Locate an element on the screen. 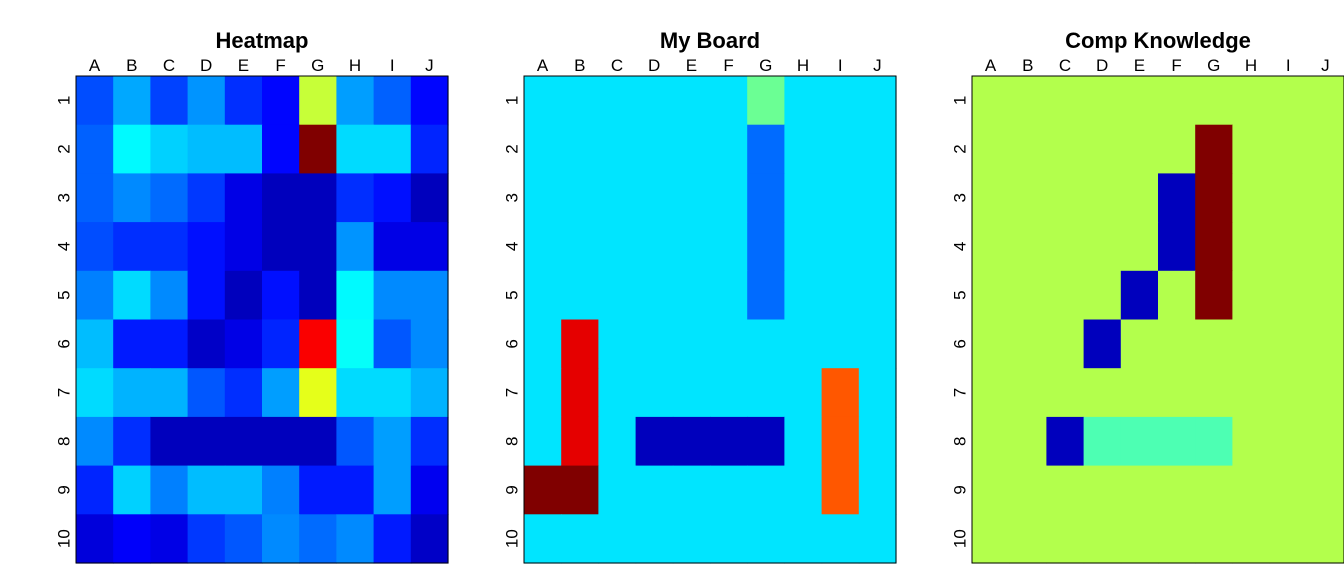 The image size is (1344, 576). y-tick-label: 3 is located at coordinates (512, 197).